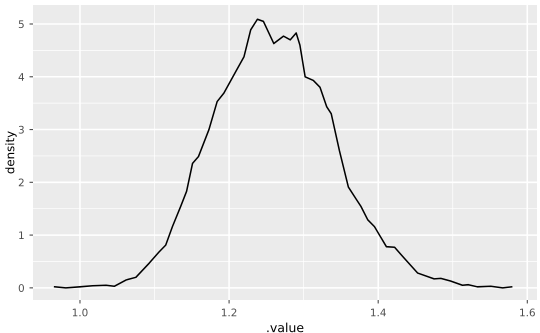 The image size is (540, 333). Describe the element at coordinates (527, 312) in the screenshot. I see `x-tick-label: 1.6` at that location.